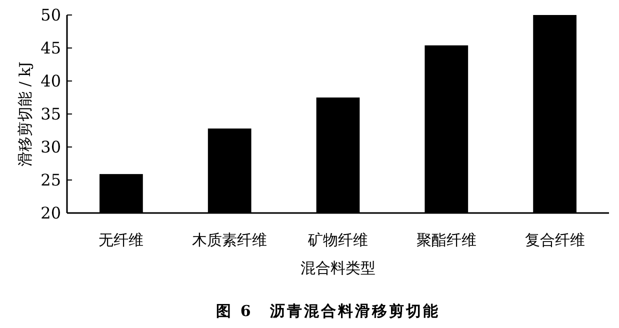 This screenshot has width=619, height=328. Describe the element at coordinates (554, 240) in the screenshot. I see `x-tick-label: 复合纤维` at that location.